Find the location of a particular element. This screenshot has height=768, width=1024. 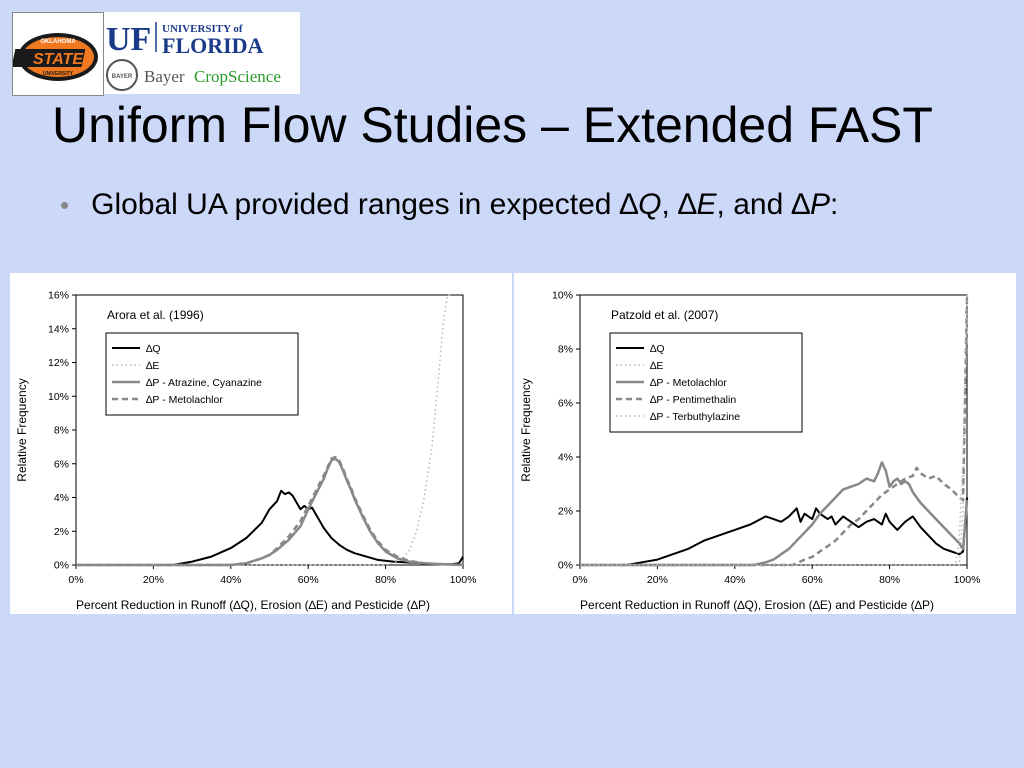

sep-1: , is located at coordinates (670, 204).